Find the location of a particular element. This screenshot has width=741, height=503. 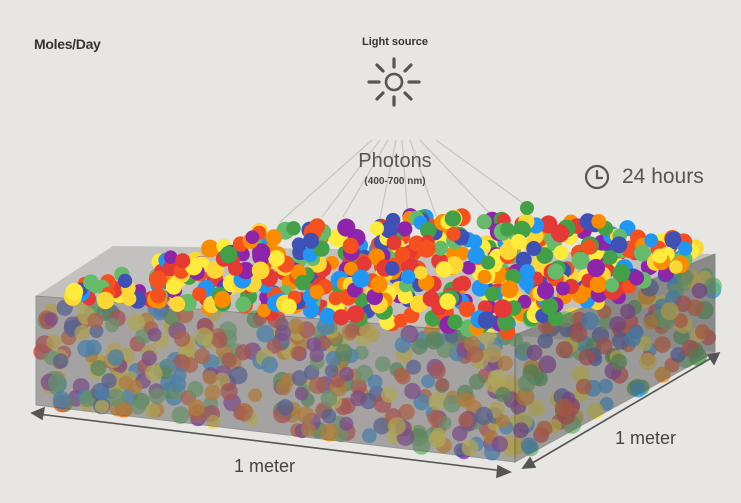

light-source-label: Light source is located at coordinates (394, 42).